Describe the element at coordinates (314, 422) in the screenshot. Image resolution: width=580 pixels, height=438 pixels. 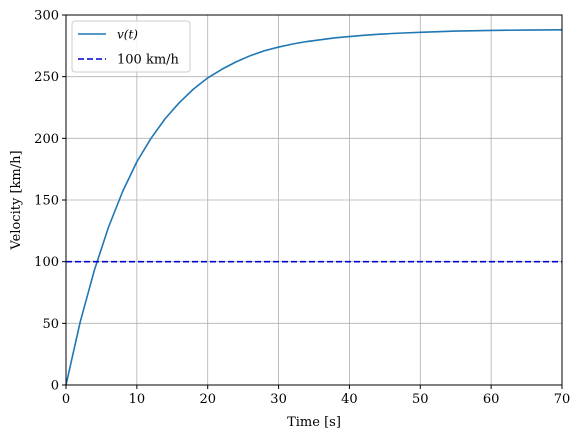
I see `x-axis-label: Time [s]` at that location.